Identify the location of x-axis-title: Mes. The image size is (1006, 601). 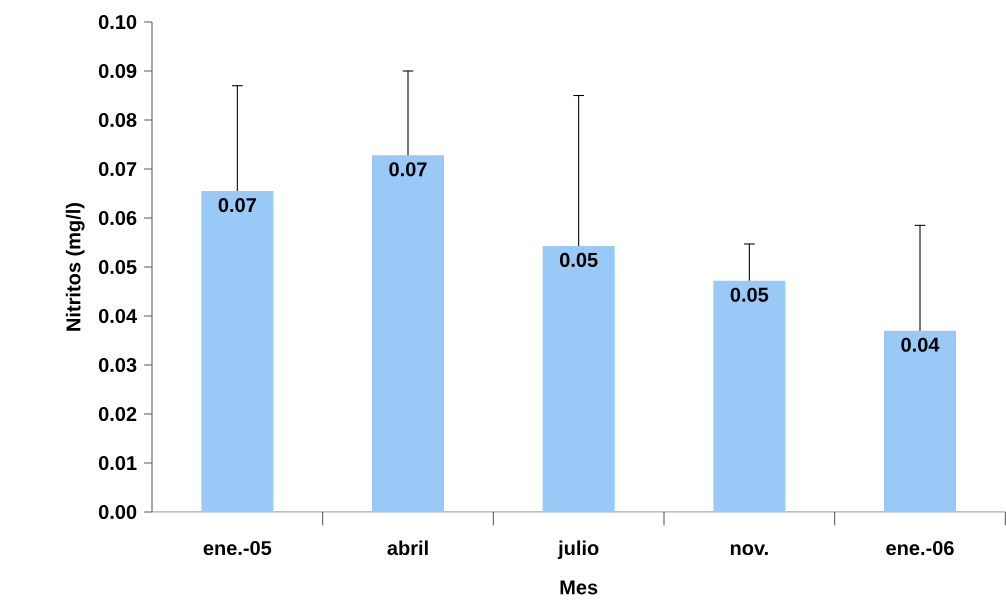
(579, 587).